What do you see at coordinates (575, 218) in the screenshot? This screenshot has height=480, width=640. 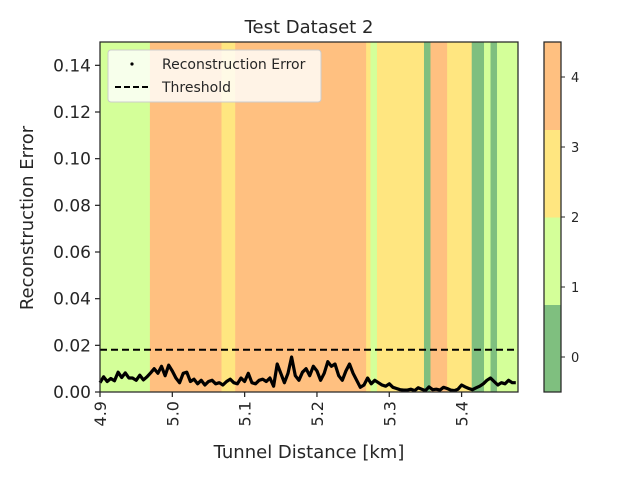 I see `colorbar-tick-label-2: 2` at bounding box center [575, 218].